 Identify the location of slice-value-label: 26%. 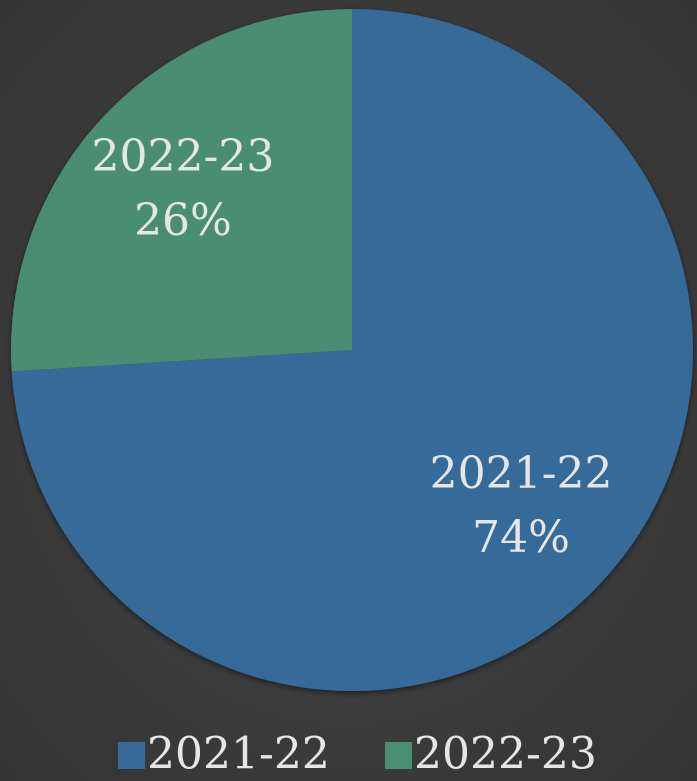
(183, 220).